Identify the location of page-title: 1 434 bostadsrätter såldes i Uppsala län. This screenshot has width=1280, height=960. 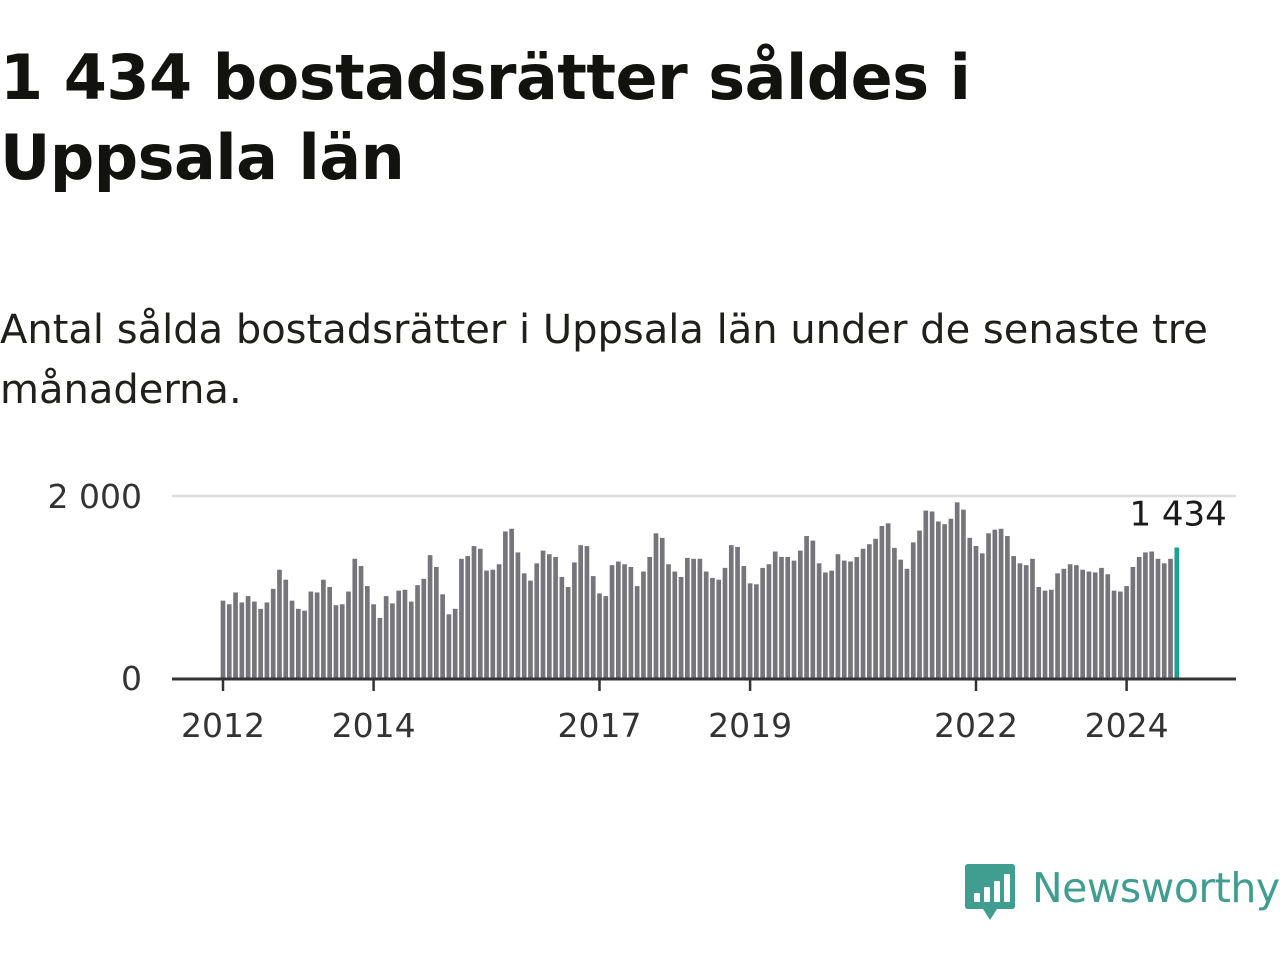
(485, 117).